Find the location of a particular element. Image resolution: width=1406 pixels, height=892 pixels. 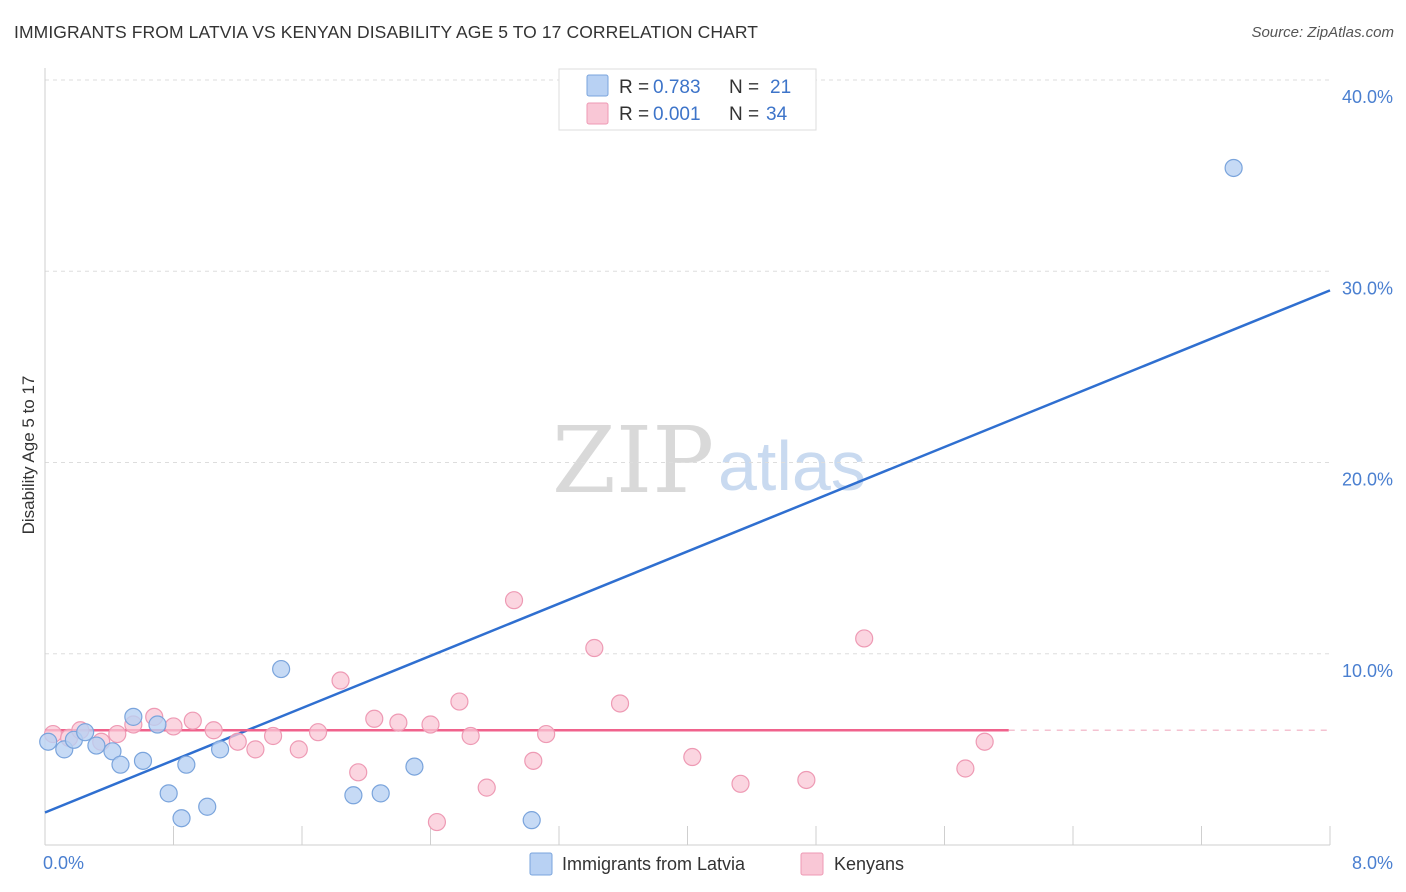

x-tick-label: 8.0% is located at coordinates (1372, 863).